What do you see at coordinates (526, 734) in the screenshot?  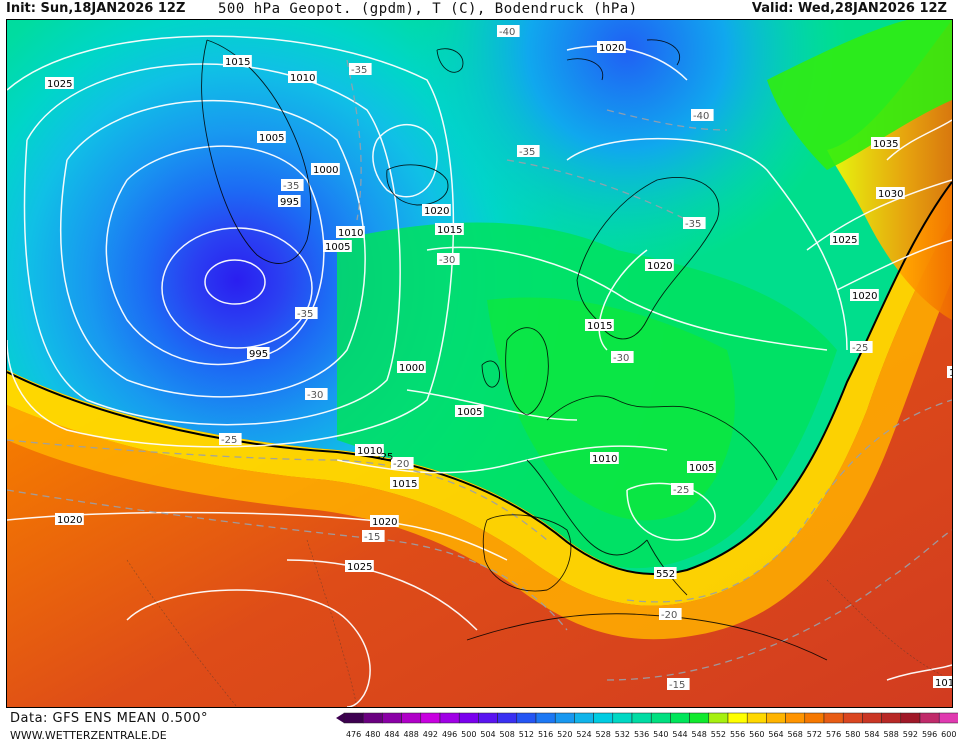 I see `legend-value-label: 512` at bounding box center [526, 734].